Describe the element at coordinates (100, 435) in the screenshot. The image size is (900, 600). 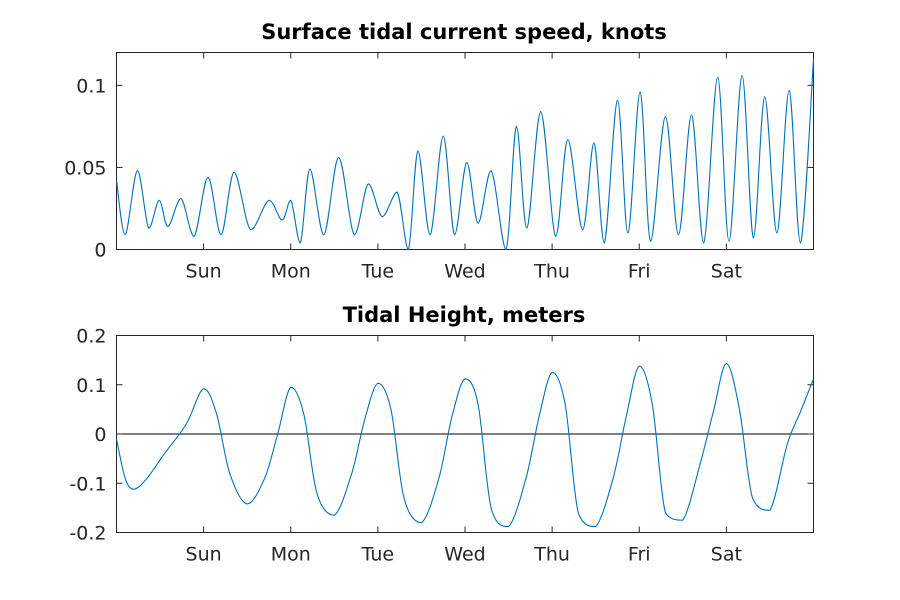
I see `height-ytick-label: 0` at that location.